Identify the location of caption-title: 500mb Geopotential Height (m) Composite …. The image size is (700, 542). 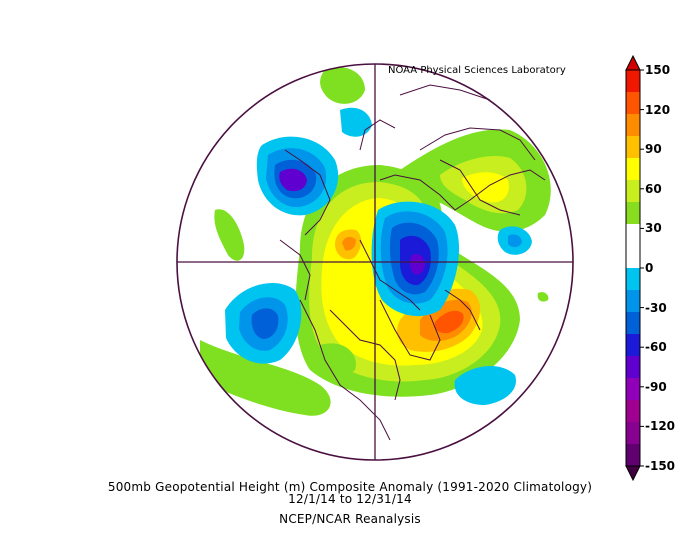
(350, 487).